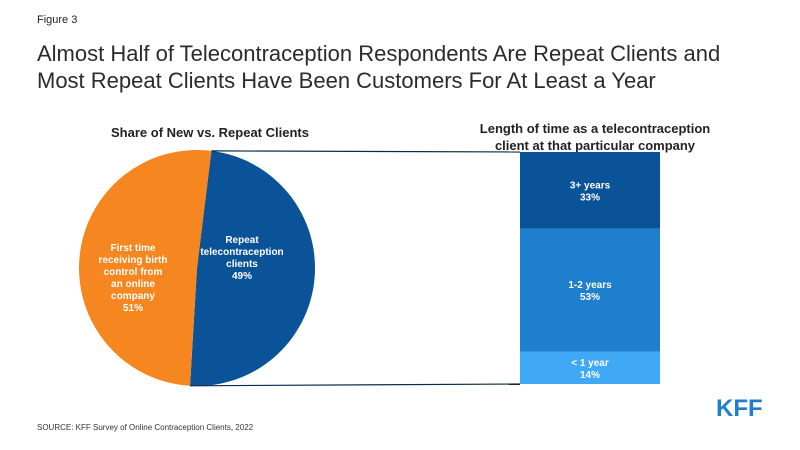 The height and width of the screenshot is (450, 800). I want to click on pie-label-first-time-line-5: company, so click(133, 296).